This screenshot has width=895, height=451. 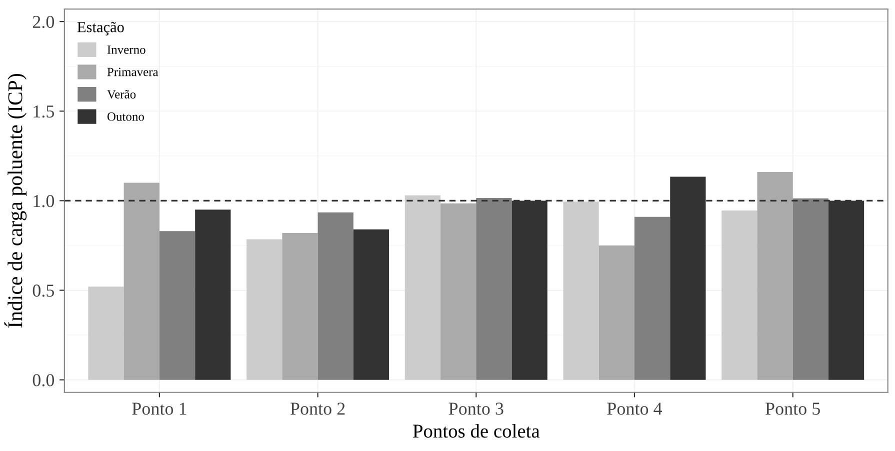 What do you see at coordinates (15, 201) in the screenshot?
I see `y-axis-title: Índice de carga poluente (ICP)` at bounding box center [15, 201].